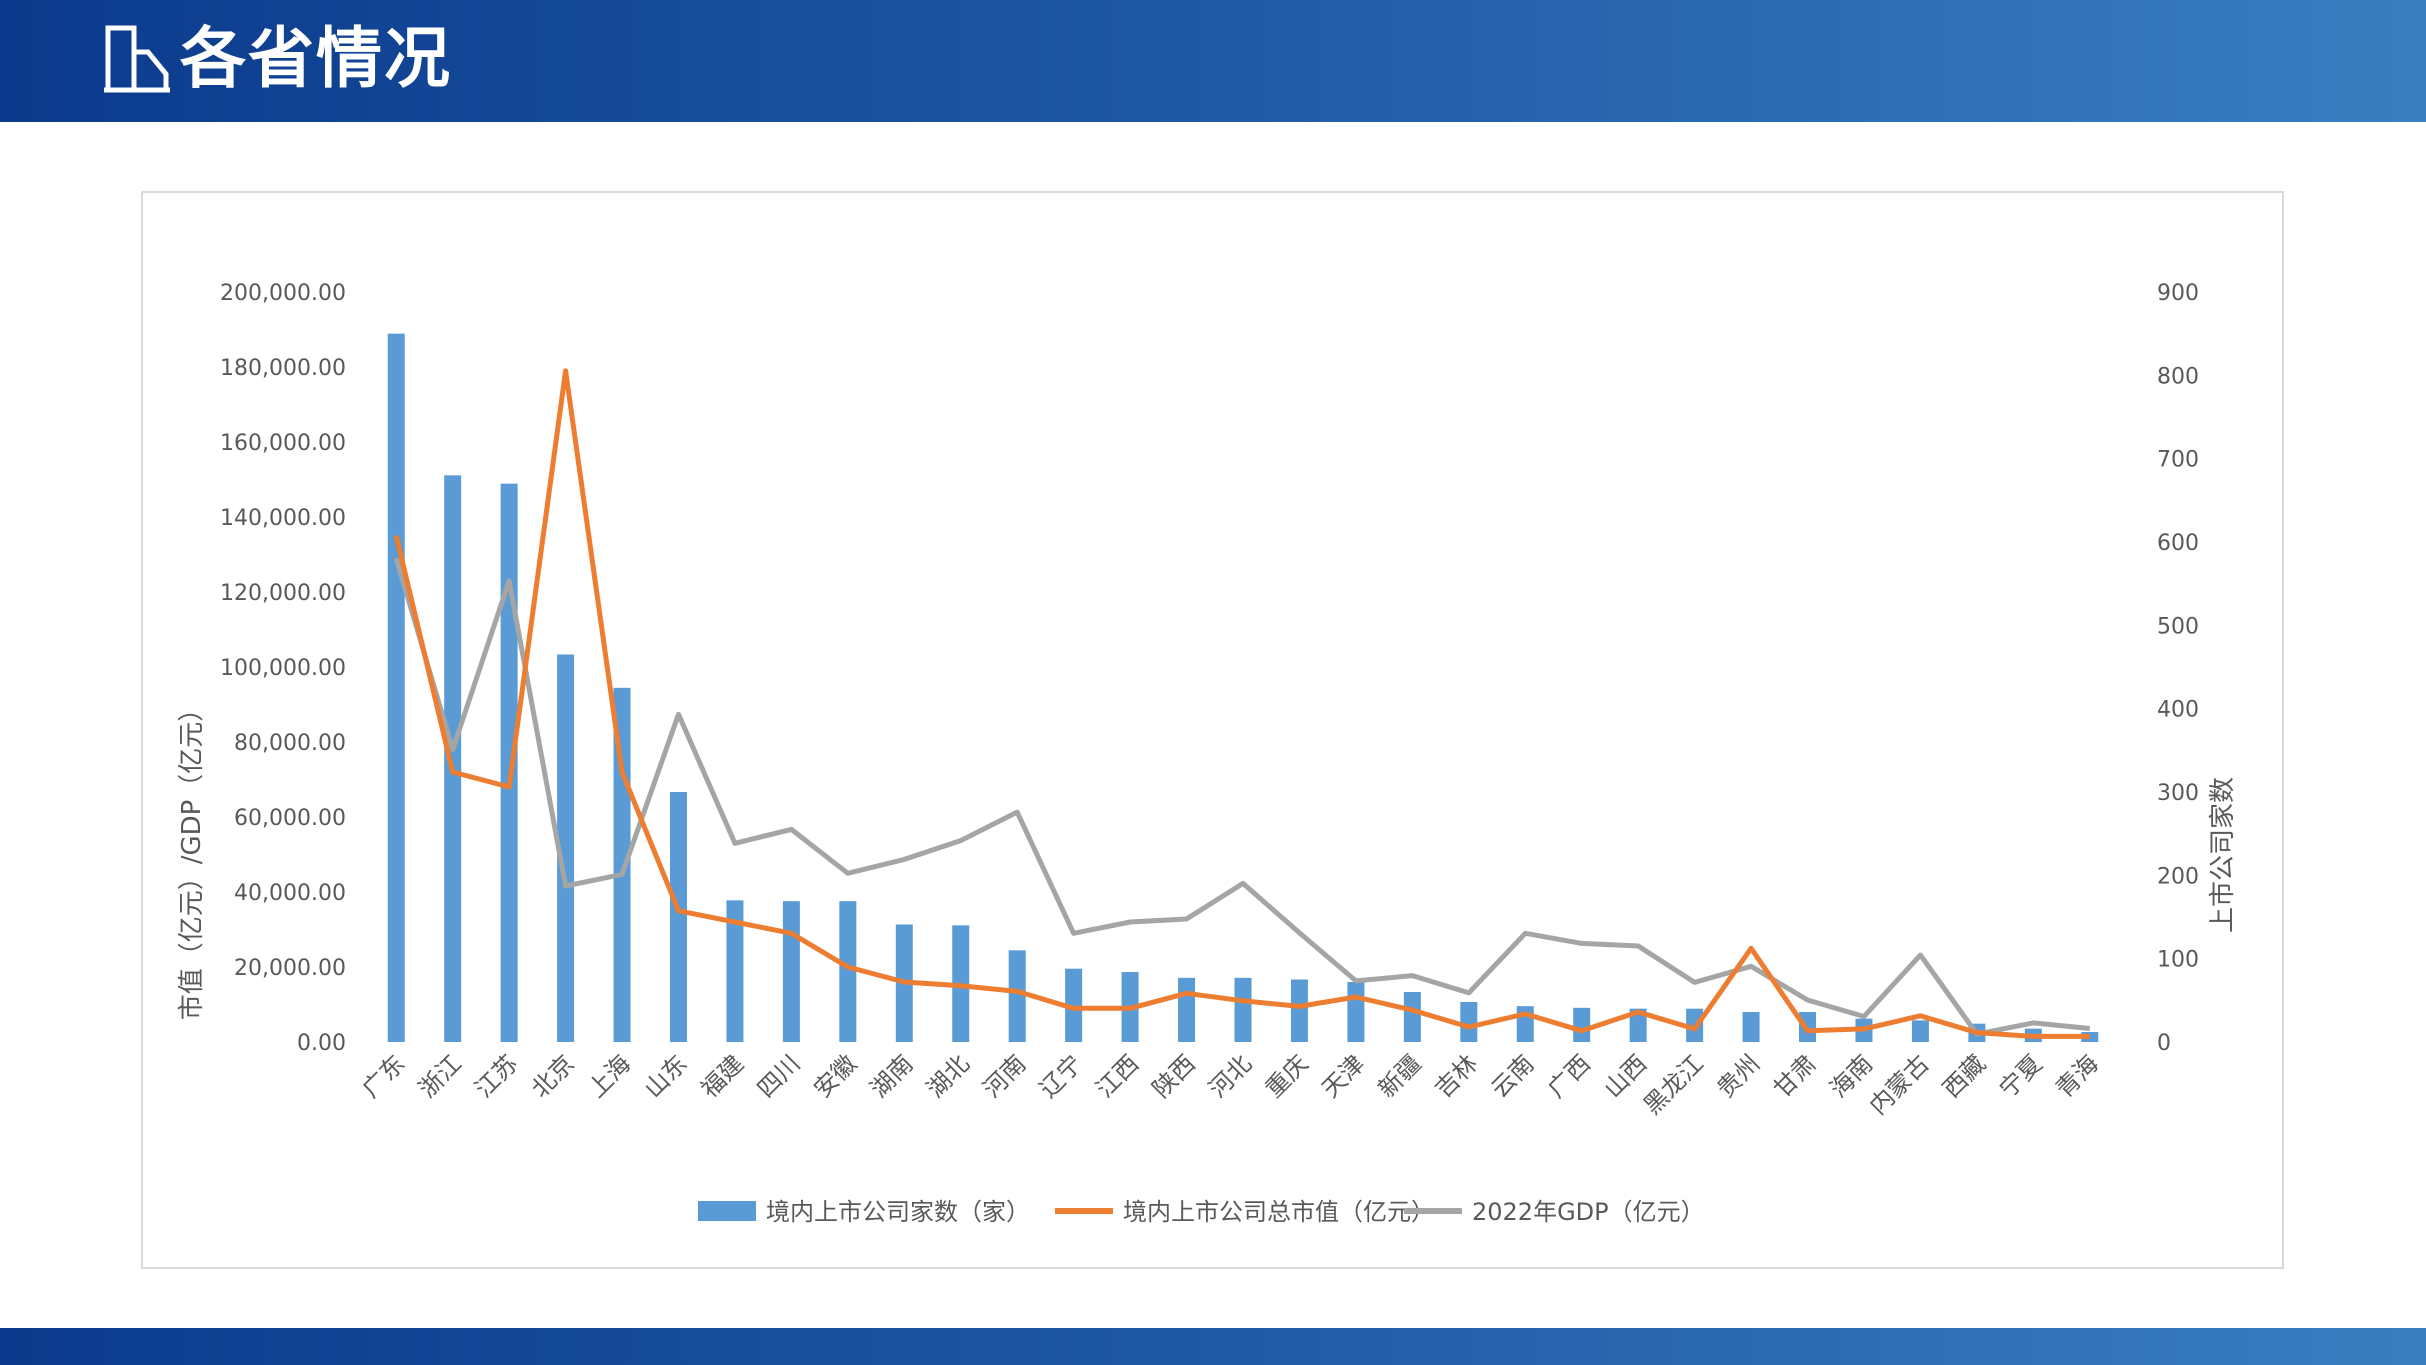  What do you see at coordinates (1243, 1009) in the screenshot?
I see `bar-河北` at bounding box center [1243, 1009].